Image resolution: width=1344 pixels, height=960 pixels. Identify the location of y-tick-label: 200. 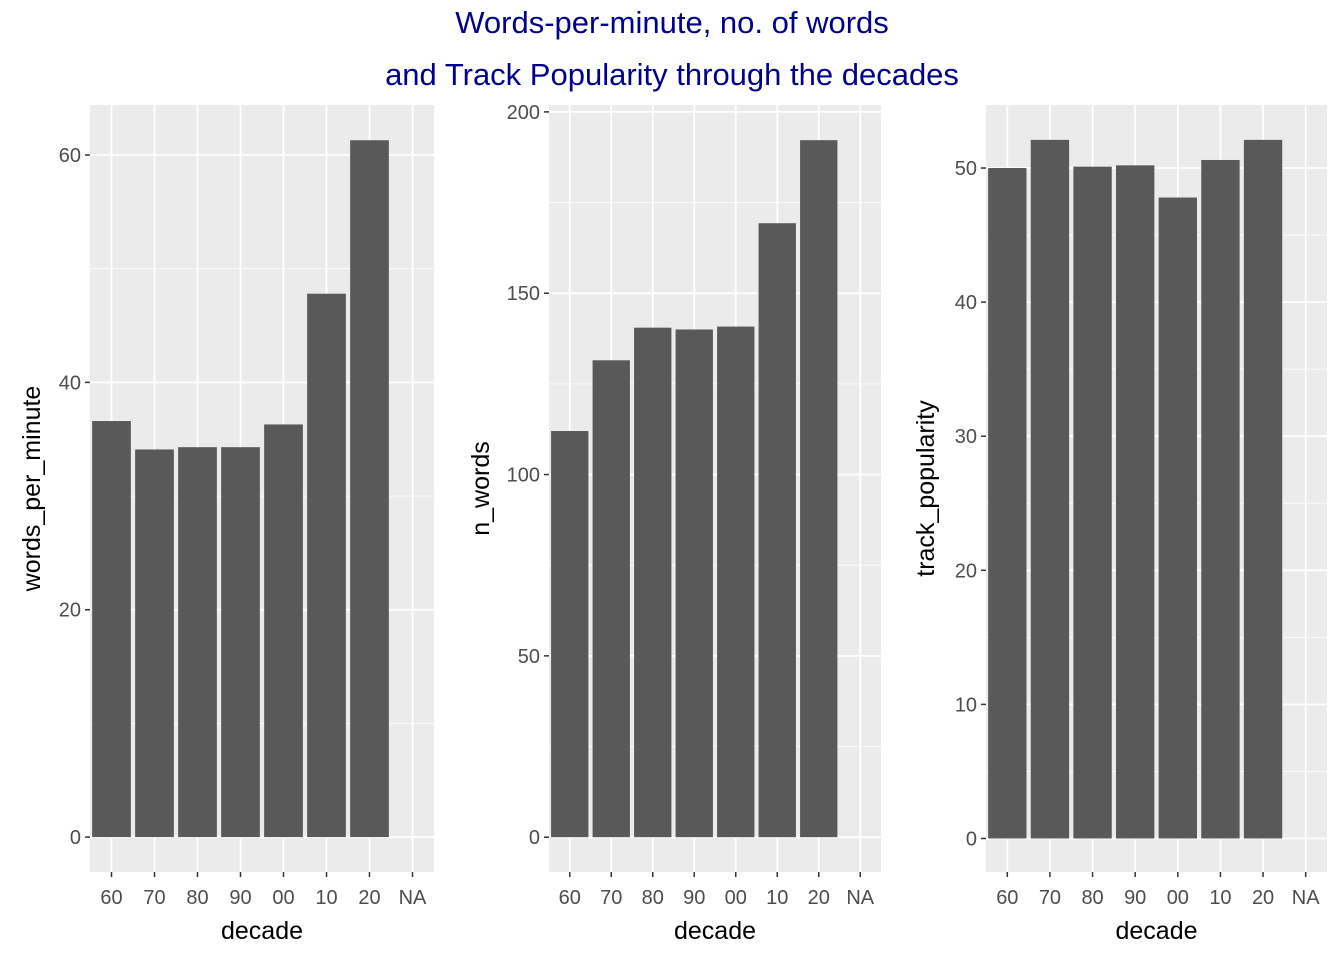
(523, 113).